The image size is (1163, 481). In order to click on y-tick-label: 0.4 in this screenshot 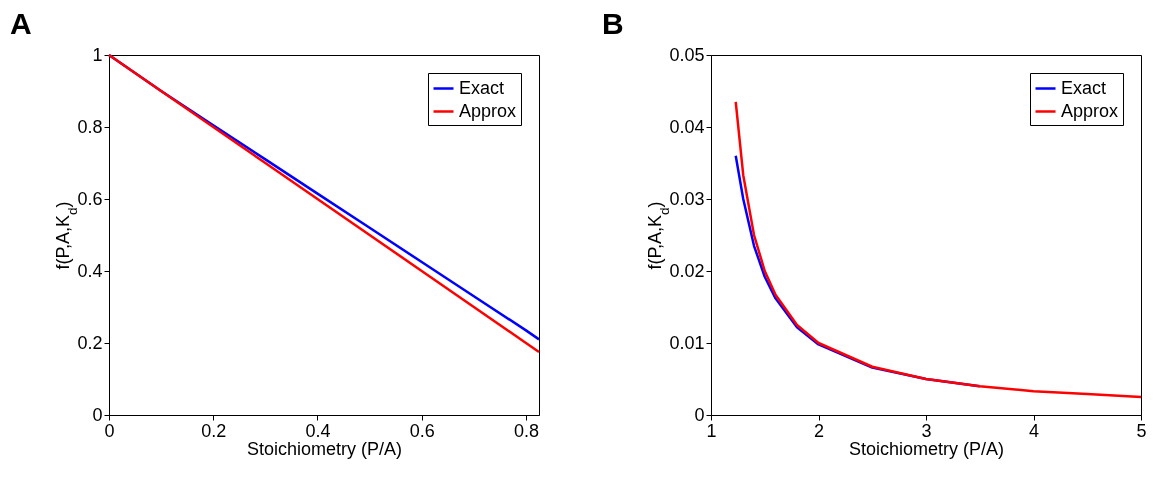, I will do `click(90, 270)`.